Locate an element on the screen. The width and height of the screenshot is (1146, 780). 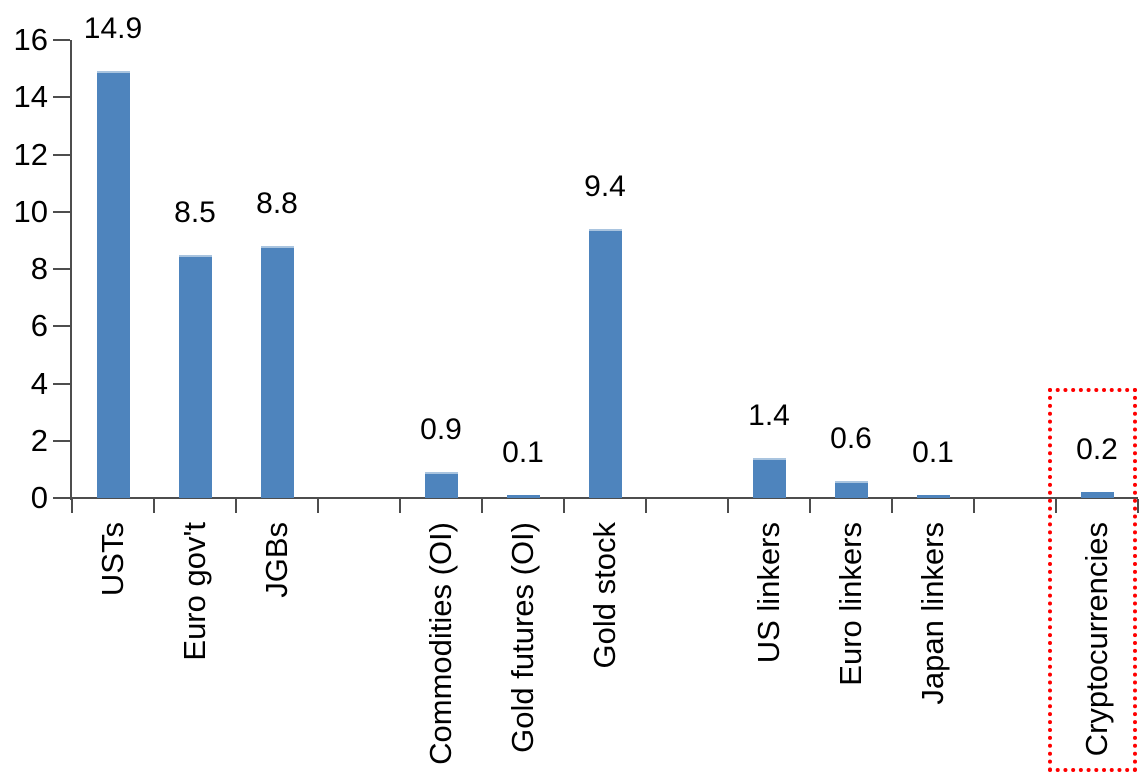
y-axis-tick-label: 0 is located at coordinates (39, 497).